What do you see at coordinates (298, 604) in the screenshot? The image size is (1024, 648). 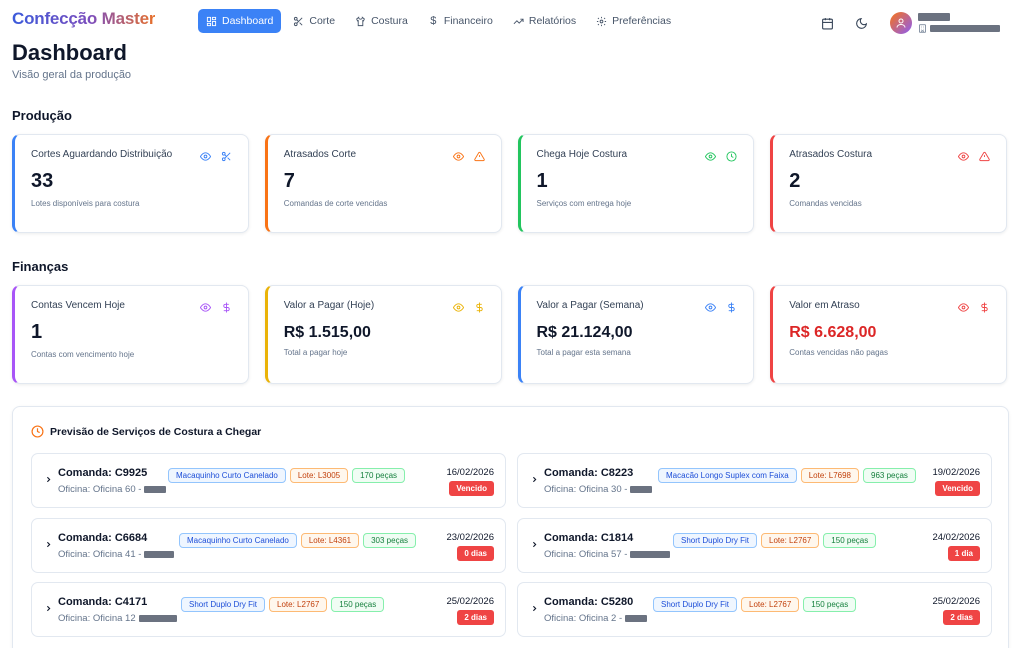 I see `lote-tag: Lote: L2767` at bounding box center [298, 604].